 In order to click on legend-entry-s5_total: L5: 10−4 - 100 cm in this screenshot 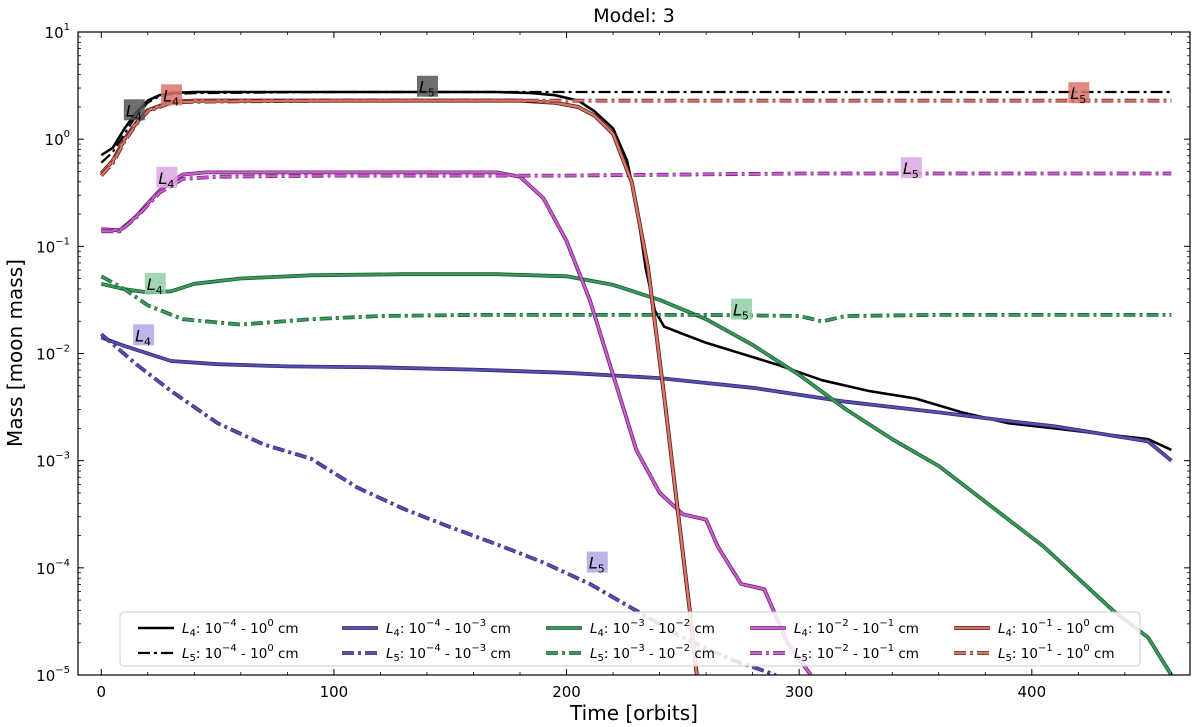, I will do `click(218, 653)`.